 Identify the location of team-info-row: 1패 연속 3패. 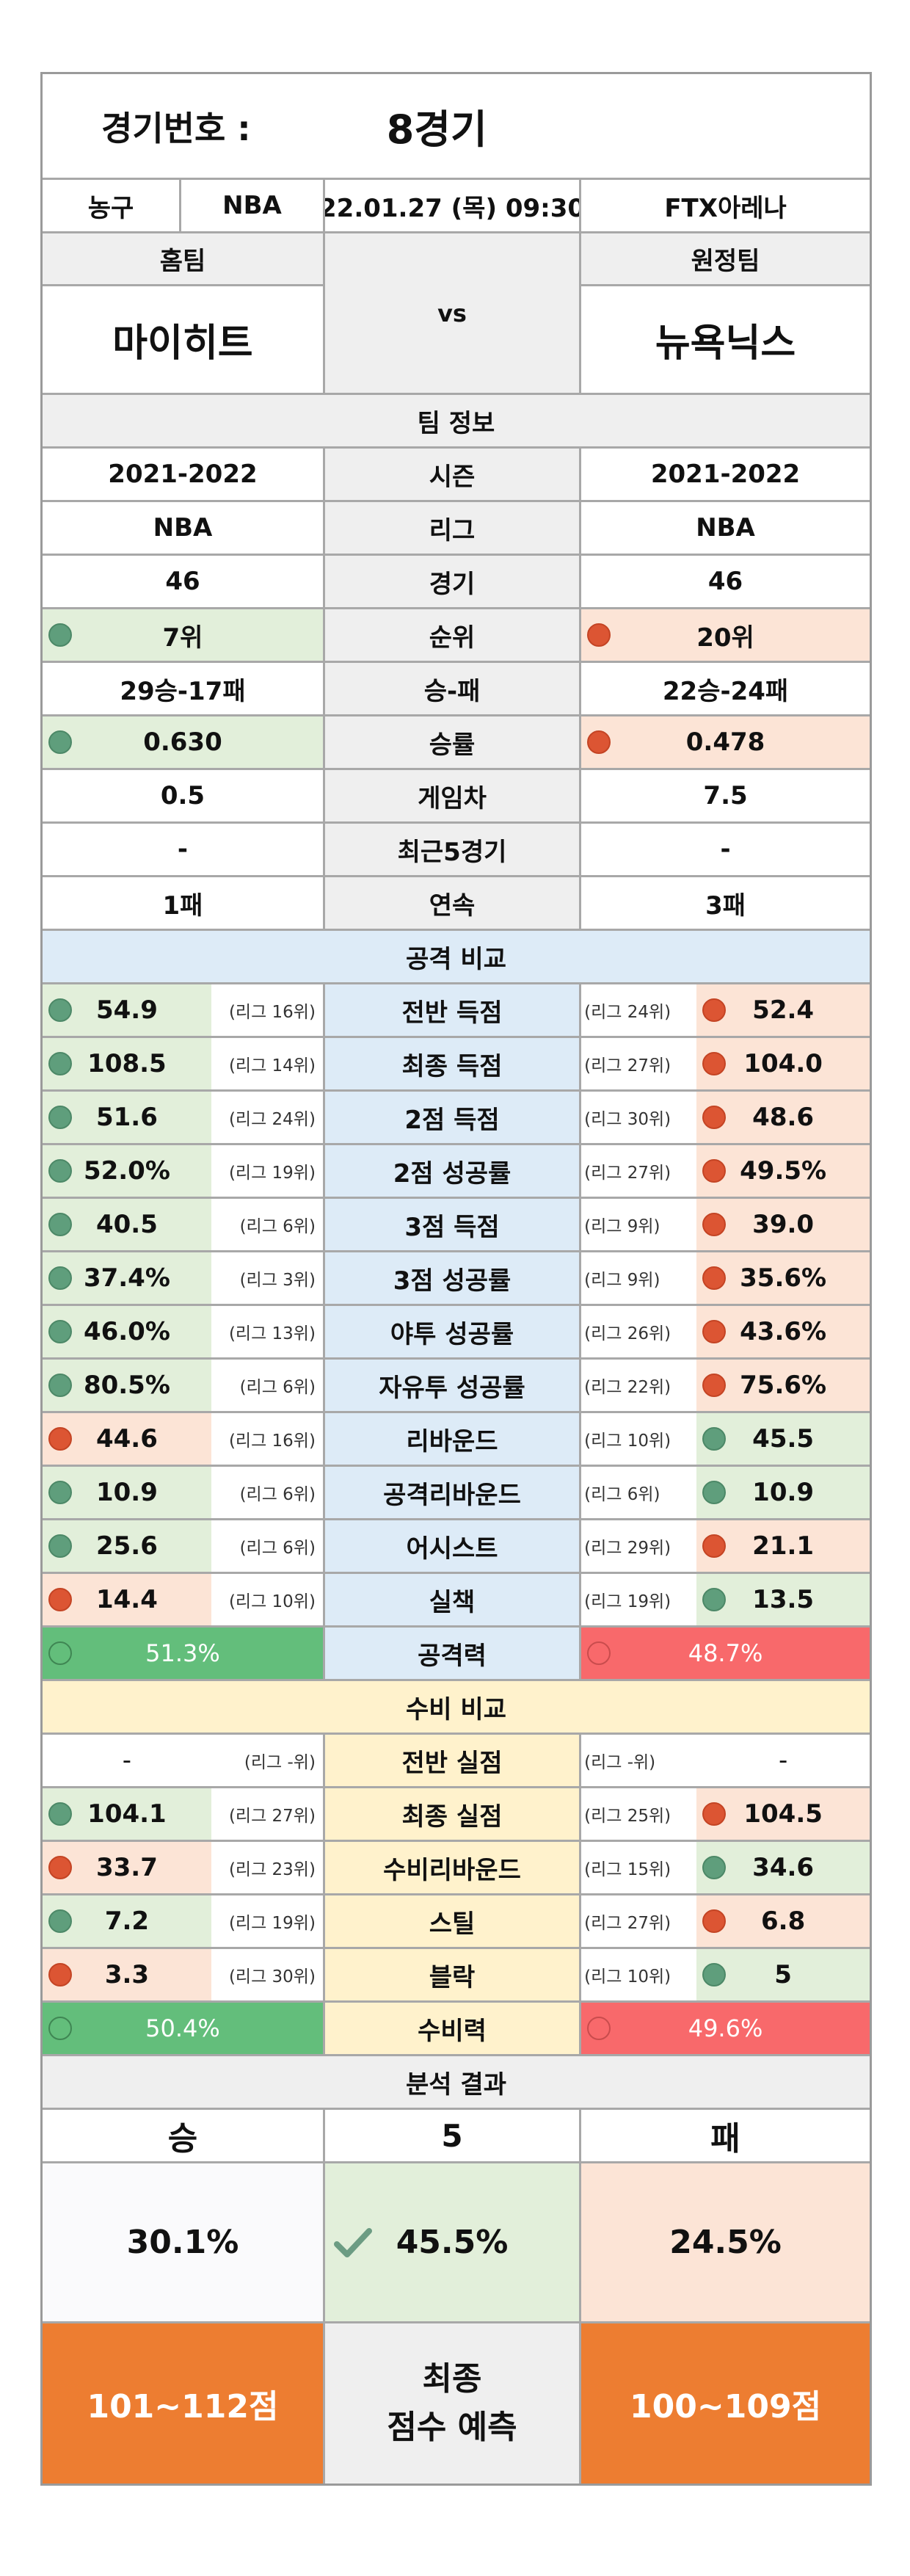
(457, 904).